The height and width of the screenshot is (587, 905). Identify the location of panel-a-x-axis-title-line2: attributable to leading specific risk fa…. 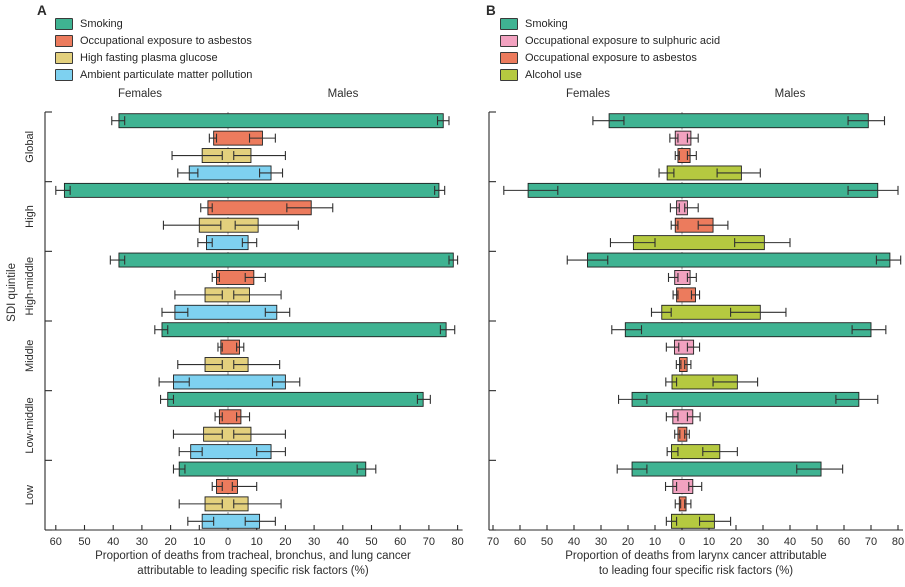
(253, 571).